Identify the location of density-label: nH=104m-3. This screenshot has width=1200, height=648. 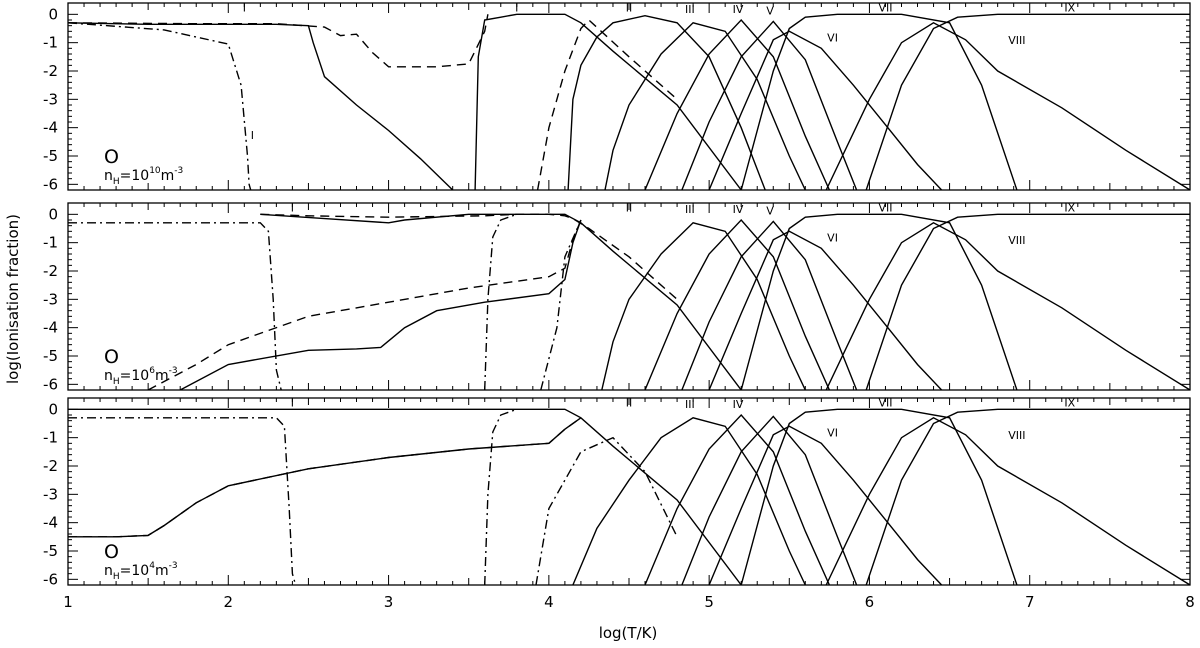
(141, 571).